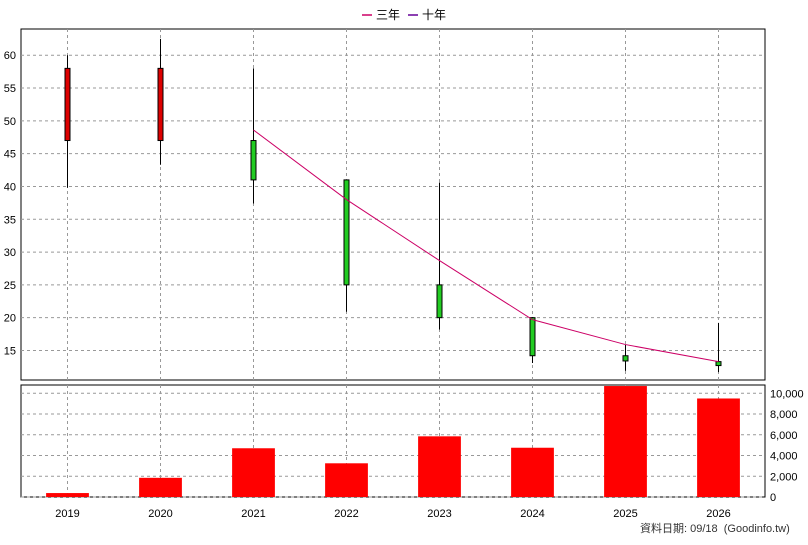 This screenshot has width=808, height=545. I want to click on x-tick-label: 2023, so click(439, 514).